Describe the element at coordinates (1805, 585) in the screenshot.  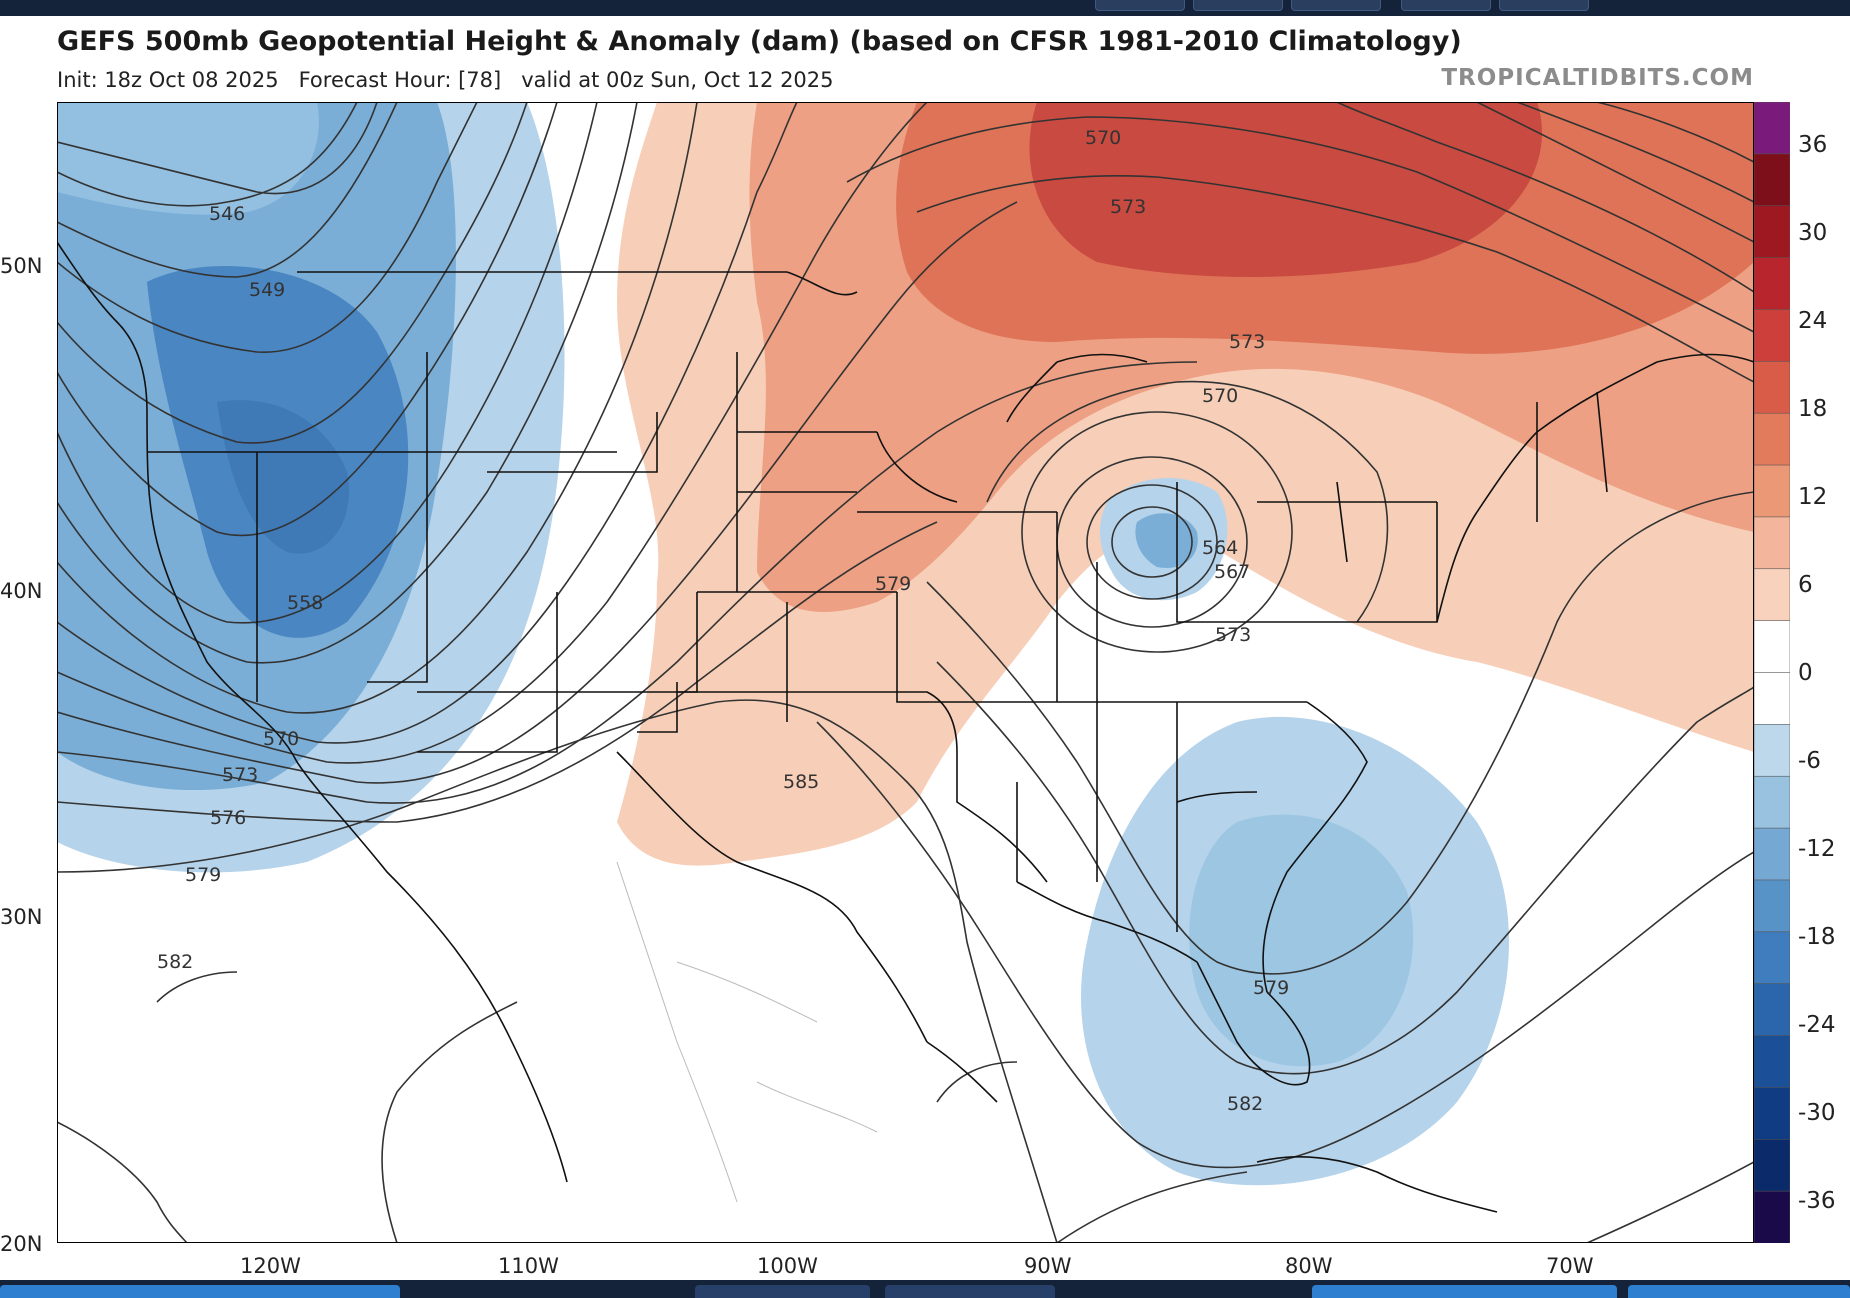
I see `colorbar-label: 6` at that location.